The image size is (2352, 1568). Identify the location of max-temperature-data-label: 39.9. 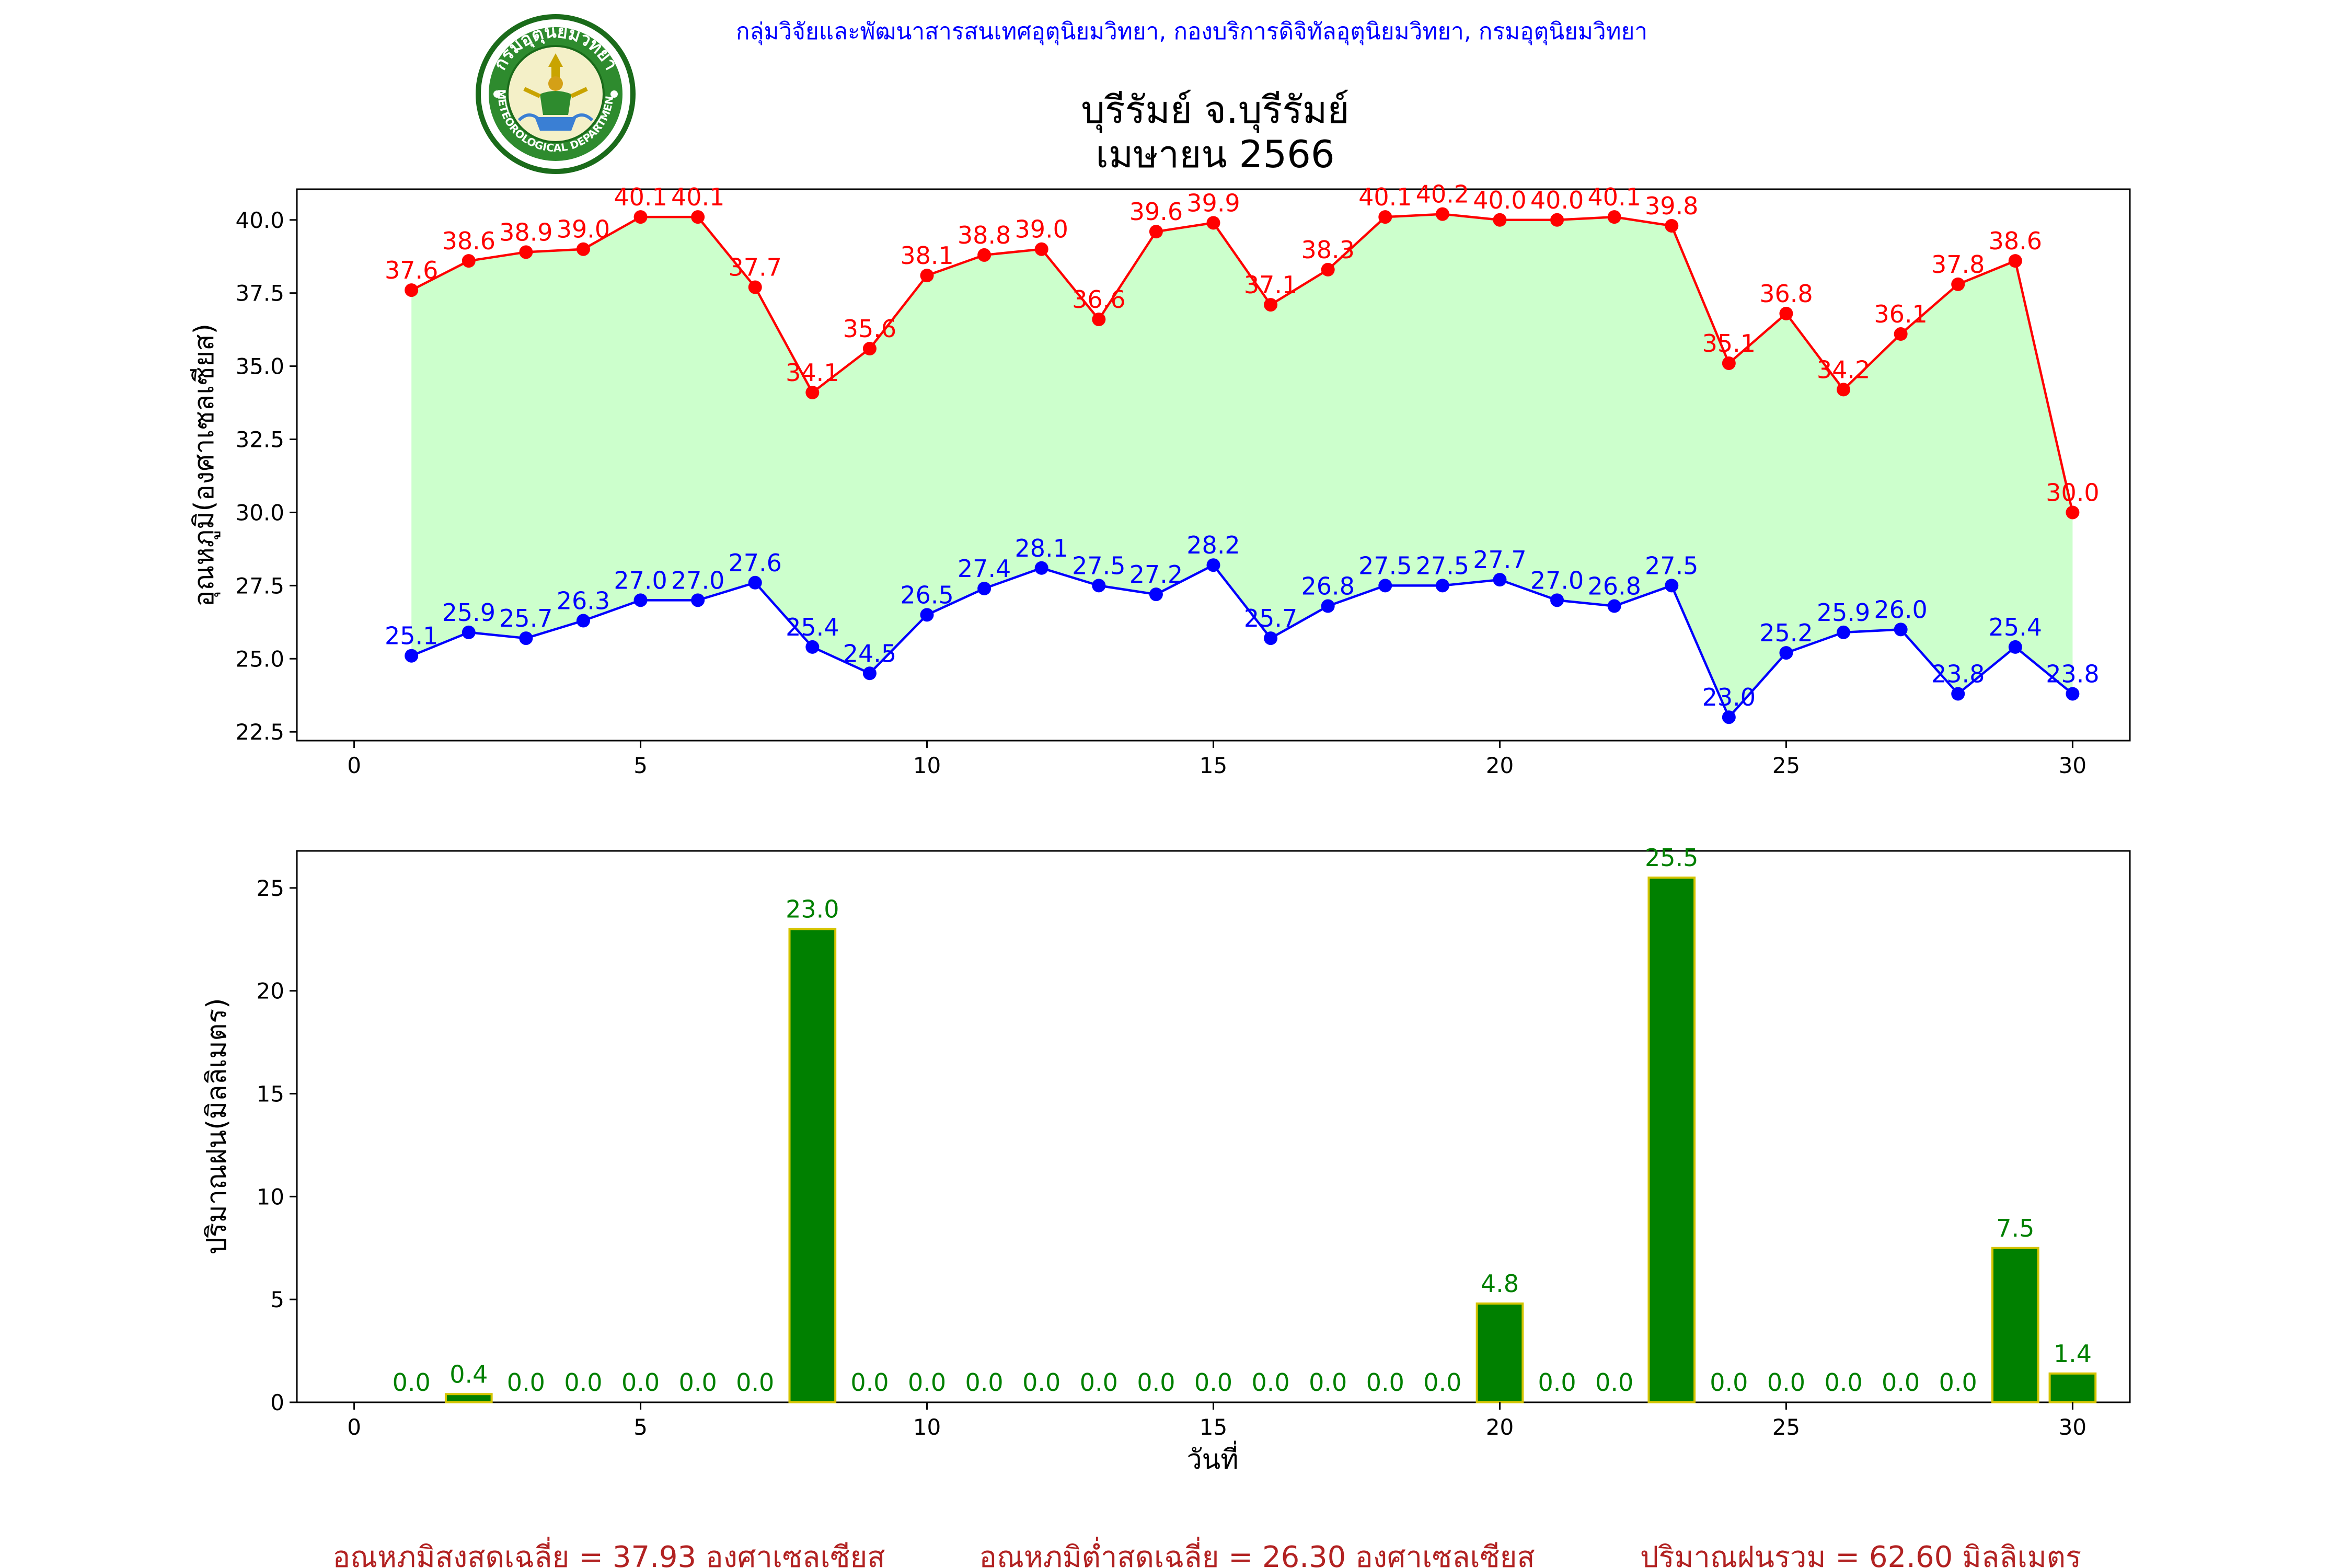
(1213, 203).